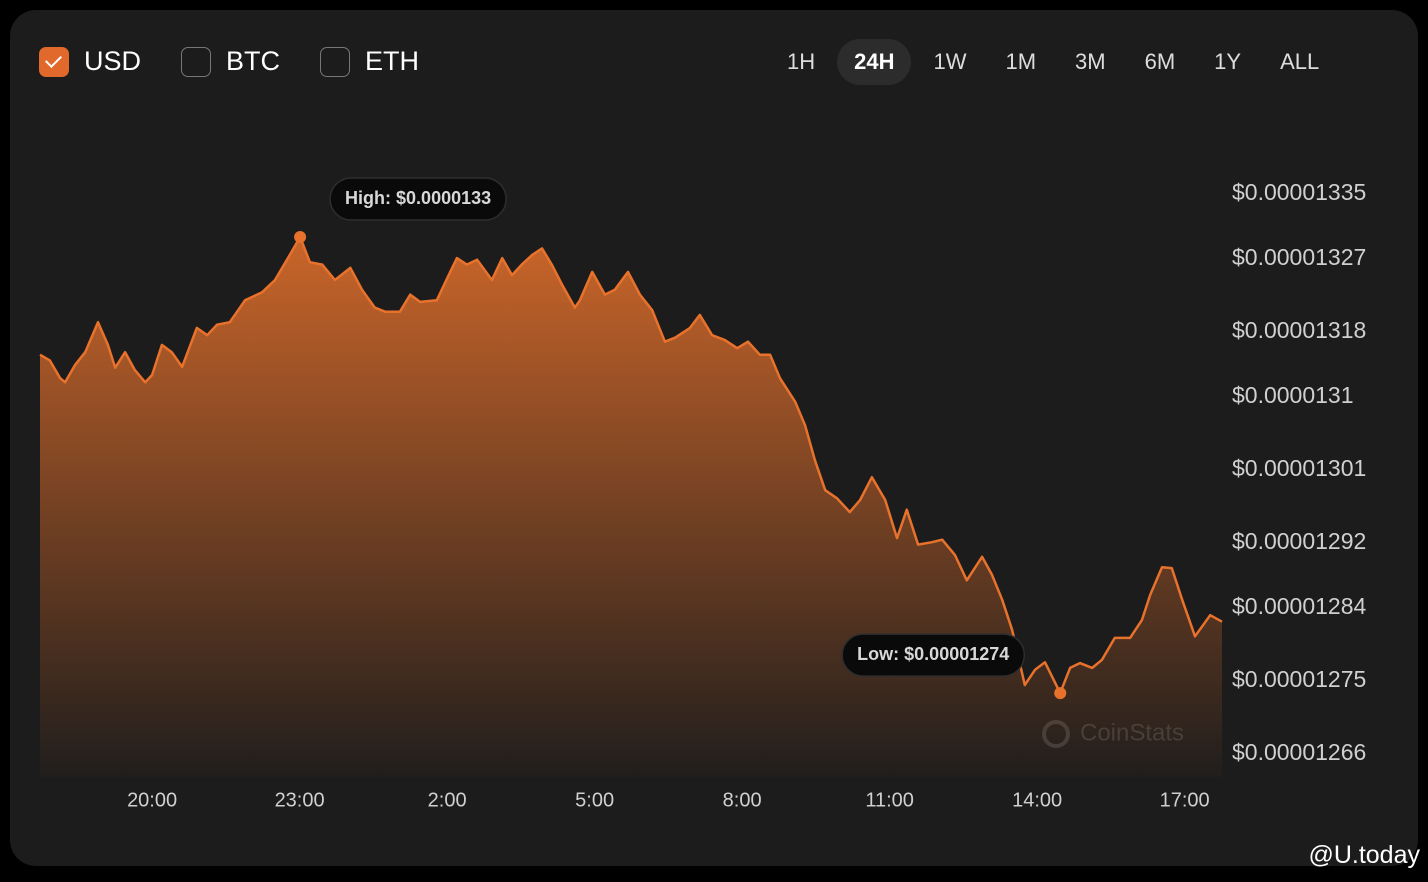  I want to click on x-tick-label: 2:00, so click(447, 800).